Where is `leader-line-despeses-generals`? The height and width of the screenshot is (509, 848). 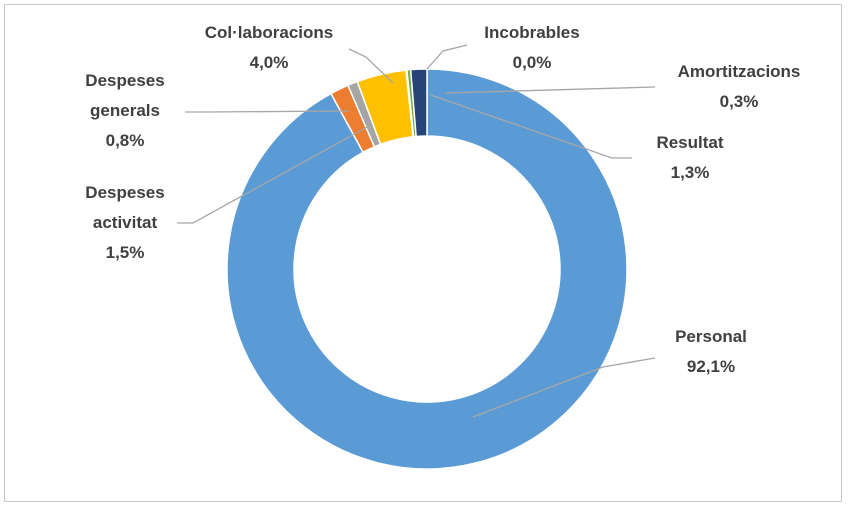 leader-line-despeses-generals is located at coordinates (267, 111).